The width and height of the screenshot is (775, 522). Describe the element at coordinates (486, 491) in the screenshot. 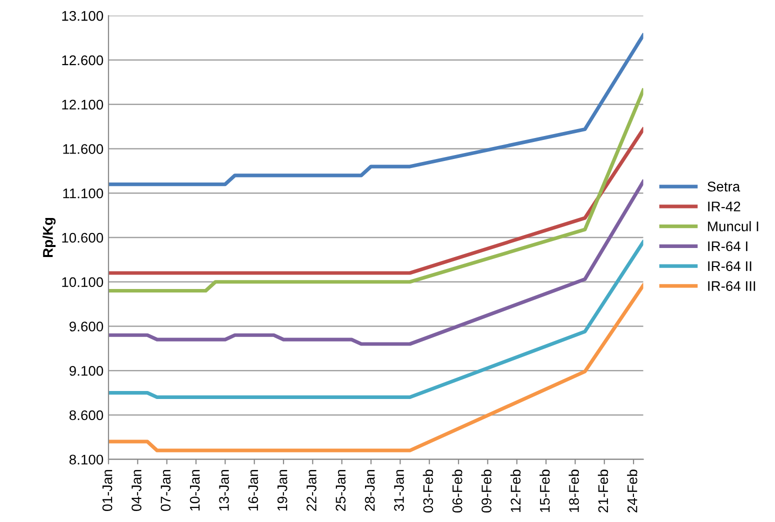

I see `x-tick-label: 09-Feb` at that location.